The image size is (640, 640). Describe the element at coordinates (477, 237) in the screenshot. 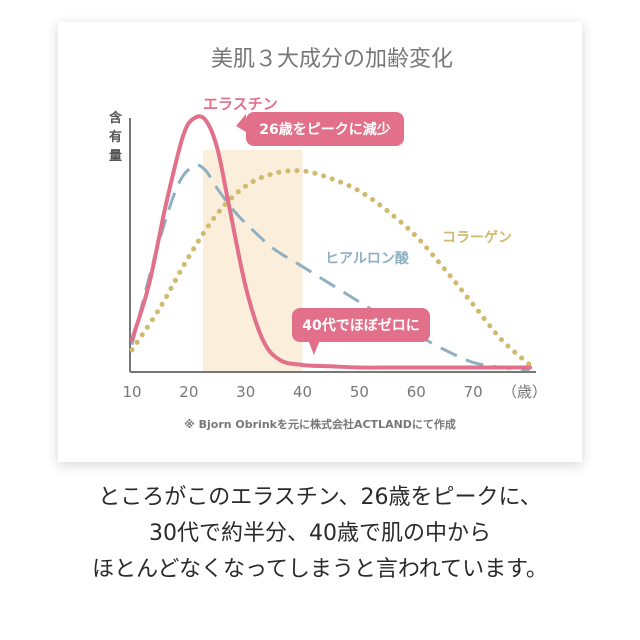

I see `series-label-collagen: コラーゲン` at that location.